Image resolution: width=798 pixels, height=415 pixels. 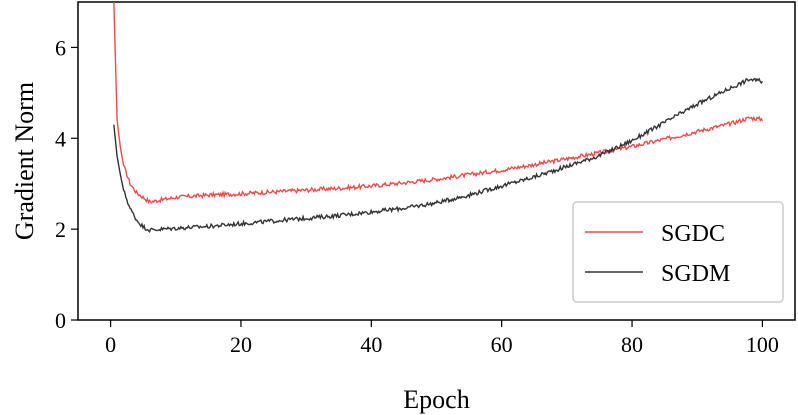 What do you see at coordinates (66, 184) in the screenshot?
I see `y-axis-ticks: 0 2 4 6` at bounding box center [66, 184].